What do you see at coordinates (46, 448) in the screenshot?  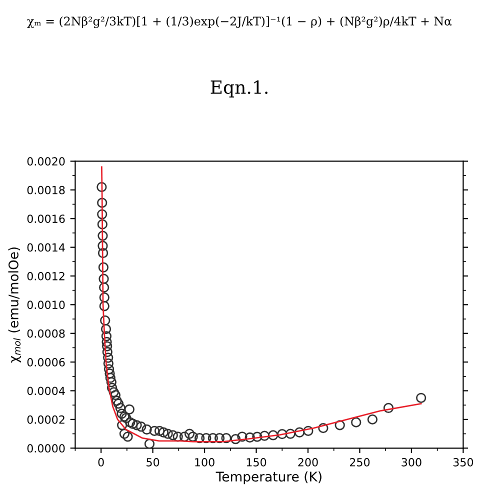 I see `y-tick-label: 0.0000` at bounding box center [46, 448].